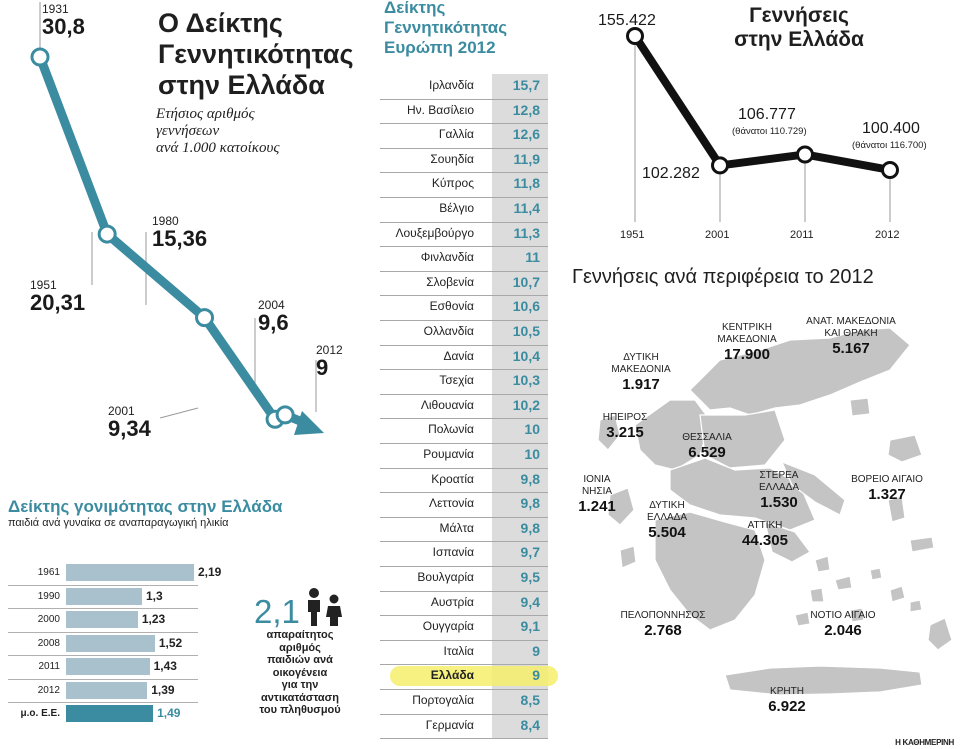 The image size is (960, 749). Describe the element at coordinates (464, 431) in the screenshot. I see `europe-table-row: Πολωνία 10` at that location.